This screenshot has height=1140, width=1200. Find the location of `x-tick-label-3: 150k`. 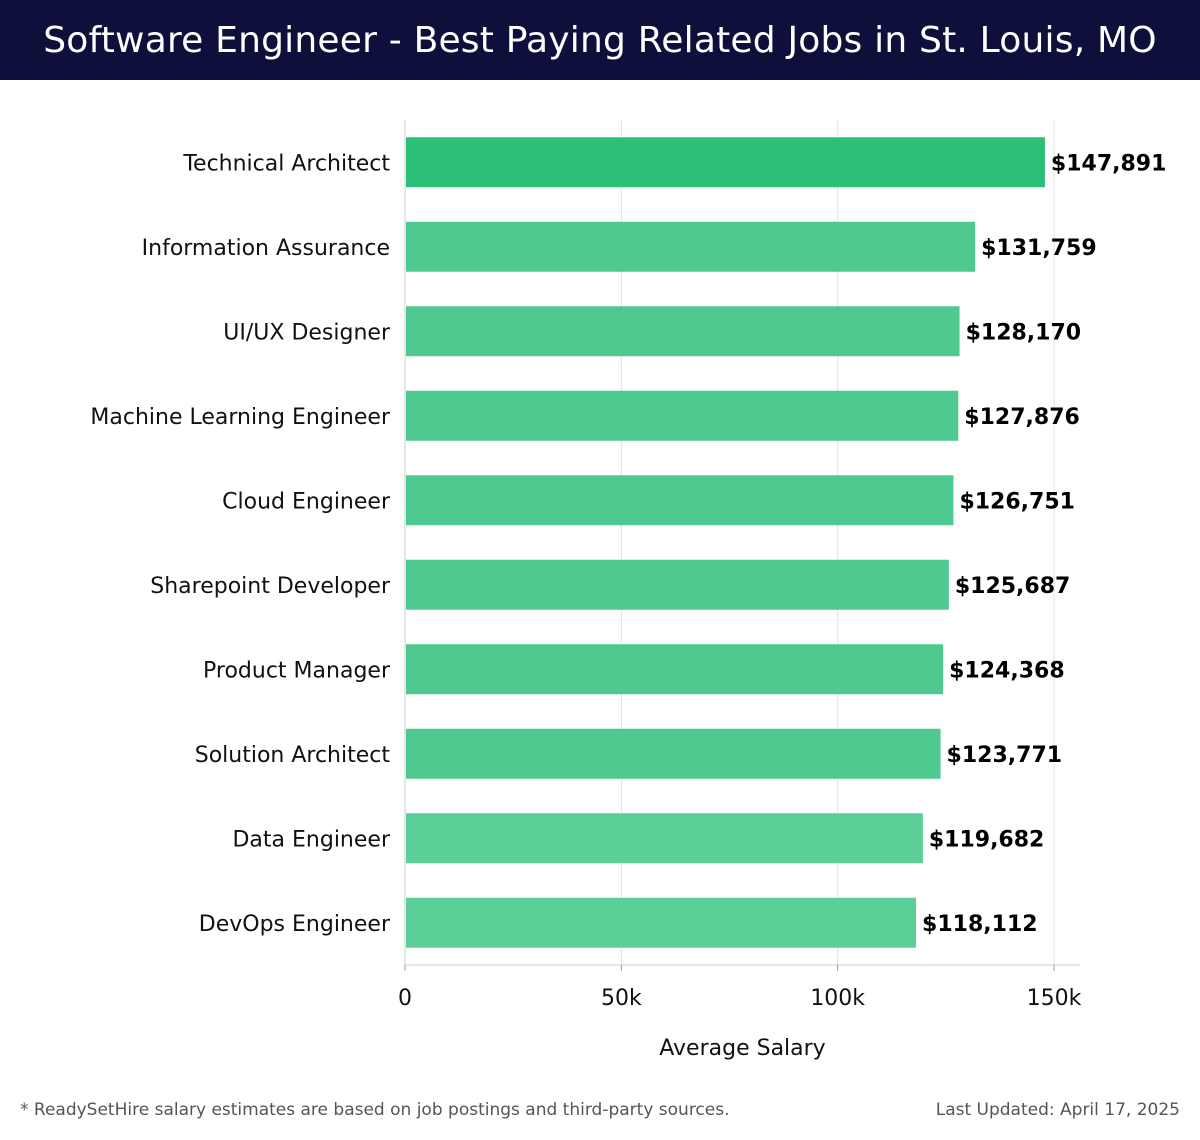

x-tick-label-3: 150k is located at coordinates (1054, 998).